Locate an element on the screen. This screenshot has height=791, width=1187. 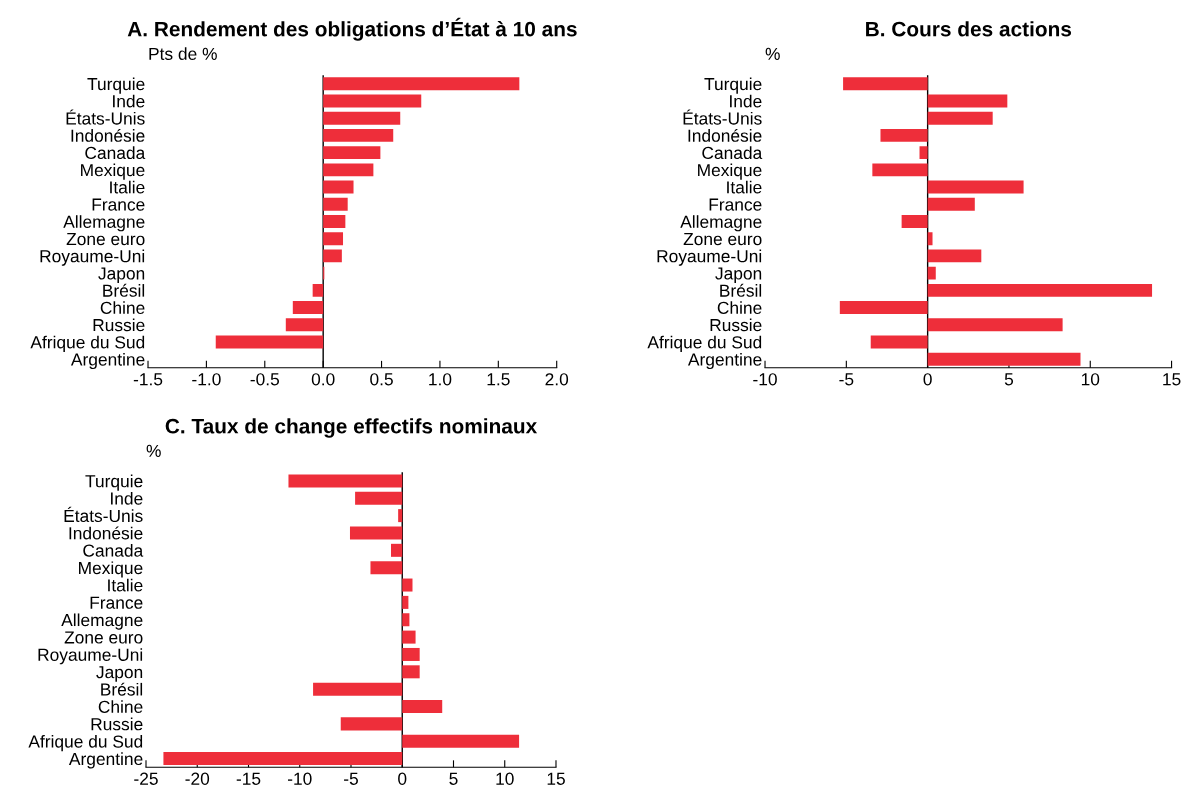
y-tick-label: Japon is located at coordinates (119, 674).